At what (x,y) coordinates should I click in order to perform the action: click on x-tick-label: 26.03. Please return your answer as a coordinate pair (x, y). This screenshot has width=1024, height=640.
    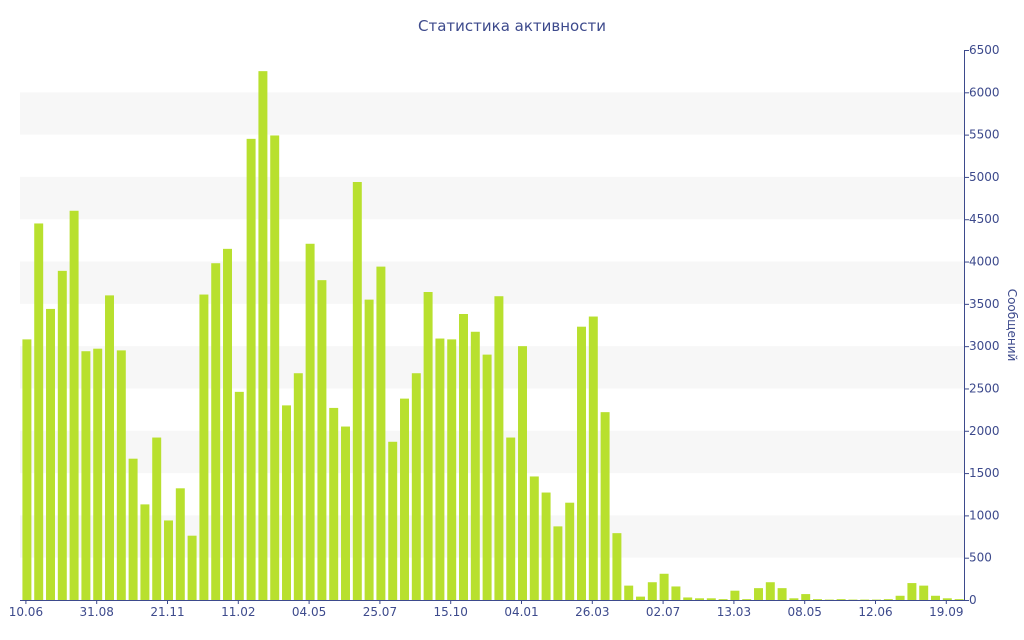
    Looking at the image, I should click on (592, 612).